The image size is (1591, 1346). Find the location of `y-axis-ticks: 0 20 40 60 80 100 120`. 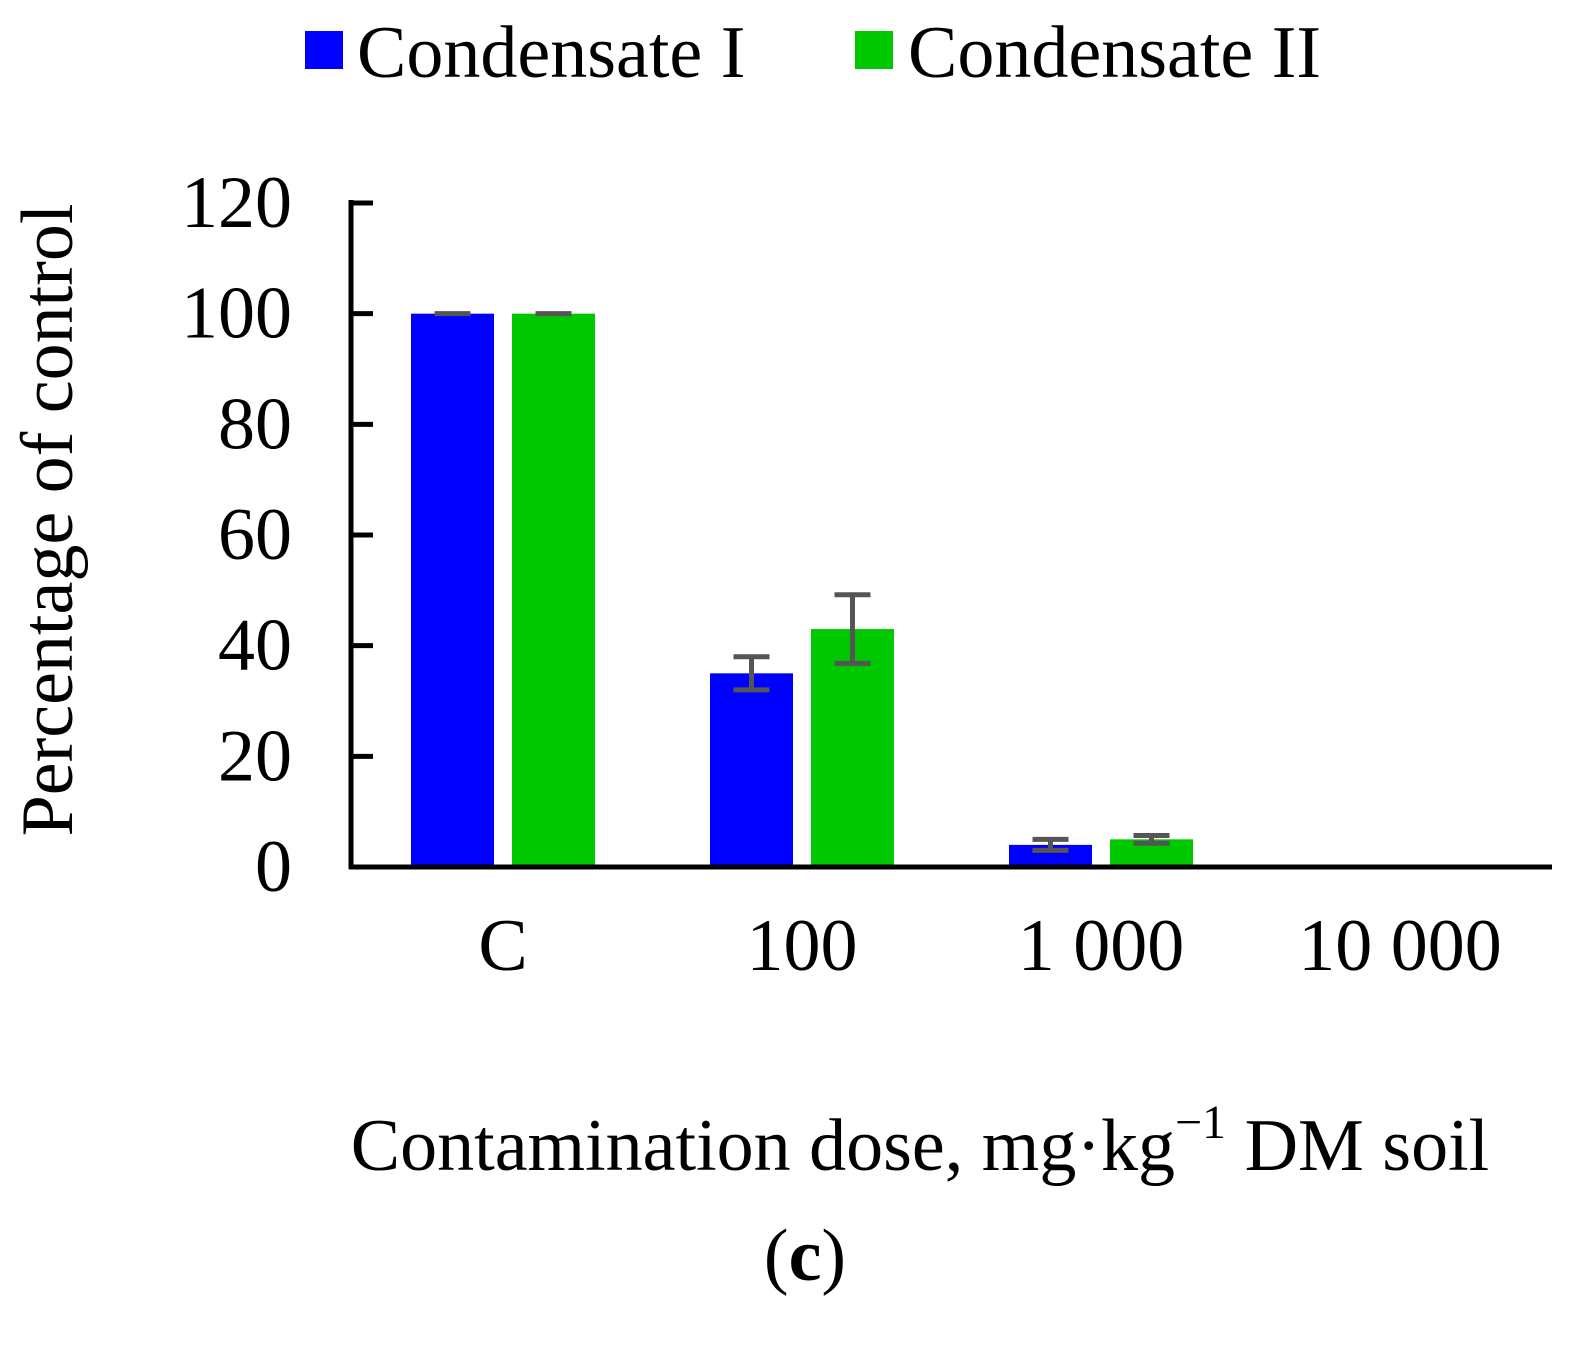

y-axis-ticks: 0 20 40 60 80 100 120 is located at coordinates (277, 535).